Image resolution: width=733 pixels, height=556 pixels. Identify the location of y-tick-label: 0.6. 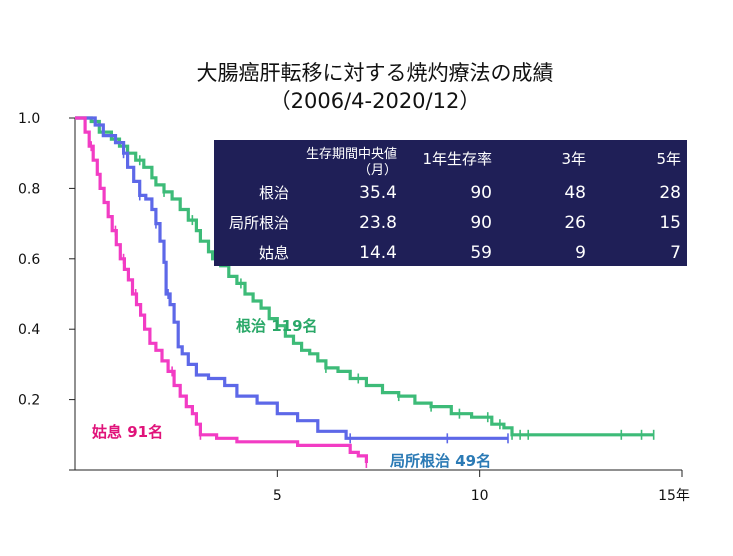
(29, 260).